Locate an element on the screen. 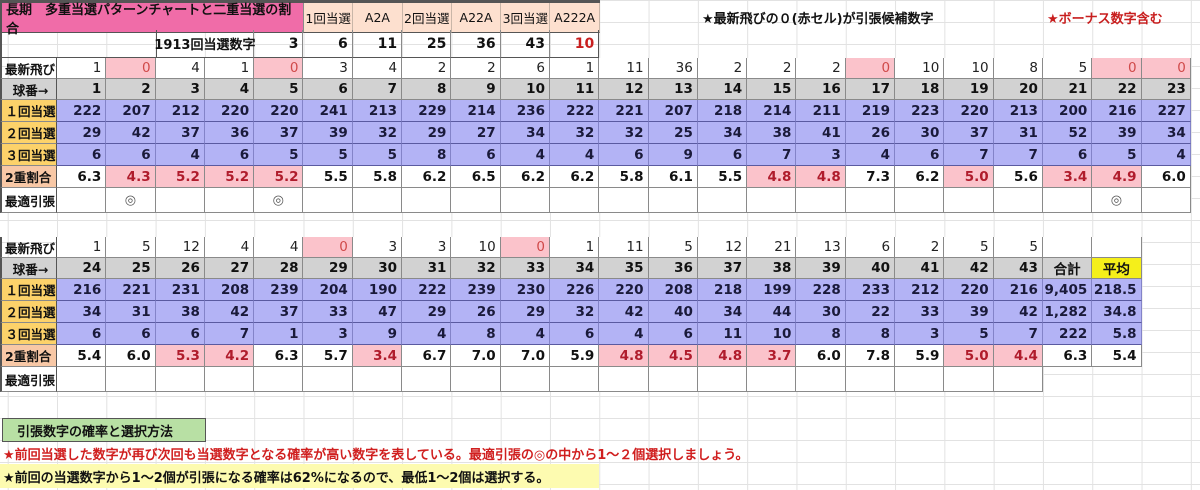  data-cell: 6.3 is located at coordinates (1067, 356).